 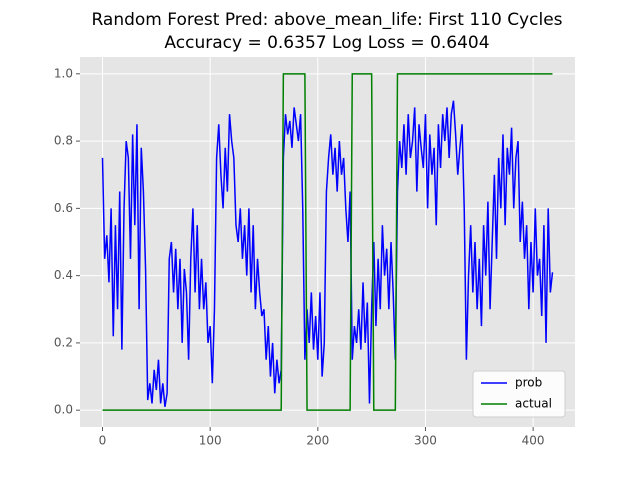 What do you see at coordinates (63, 410) in the screenshot?
I see `y-tick-label: 0.0` at bounding box center [63, 410].